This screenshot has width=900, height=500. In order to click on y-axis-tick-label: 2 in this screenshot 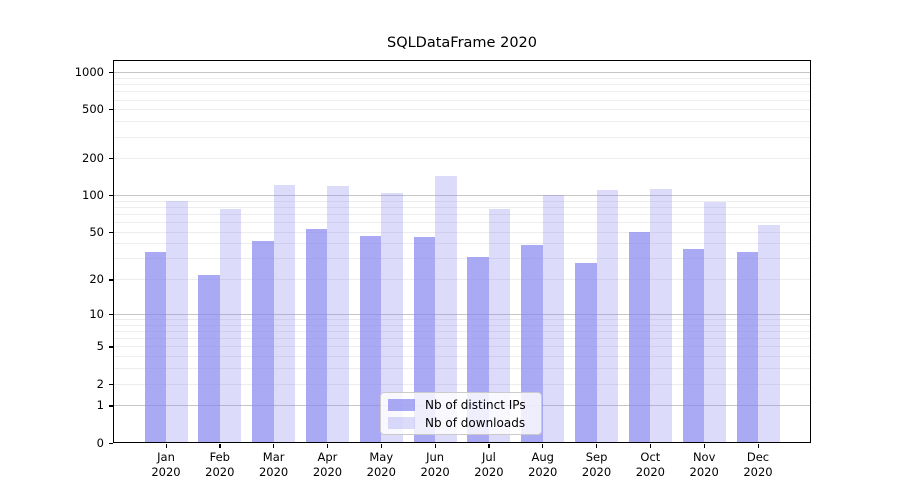, I will do `click(100, 383)`.